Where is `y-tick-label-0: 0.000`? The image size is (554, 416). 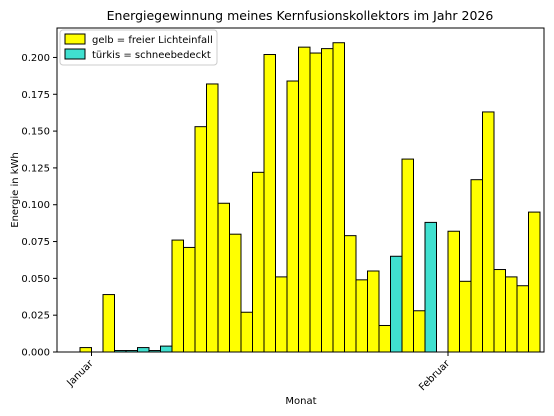
y-tick-label-0: 0.000 is located at coordinates (35, 353).